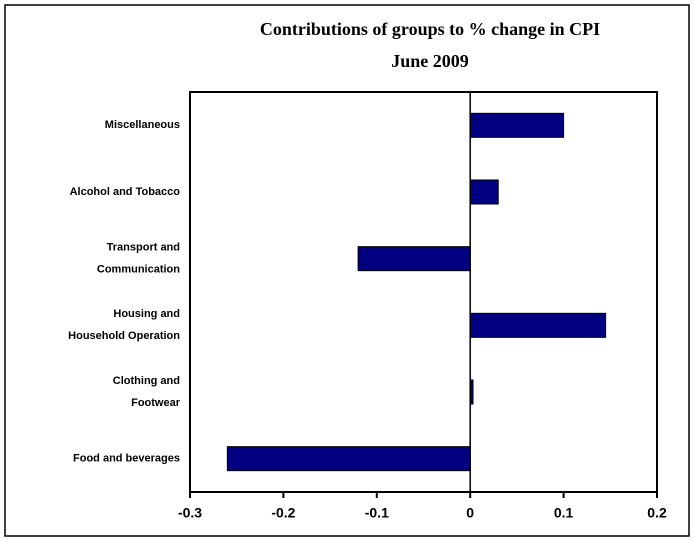  Describe the element at coordinates (143, 248) in the screenshot. I see `y-tick-label: Transport and` at that location.